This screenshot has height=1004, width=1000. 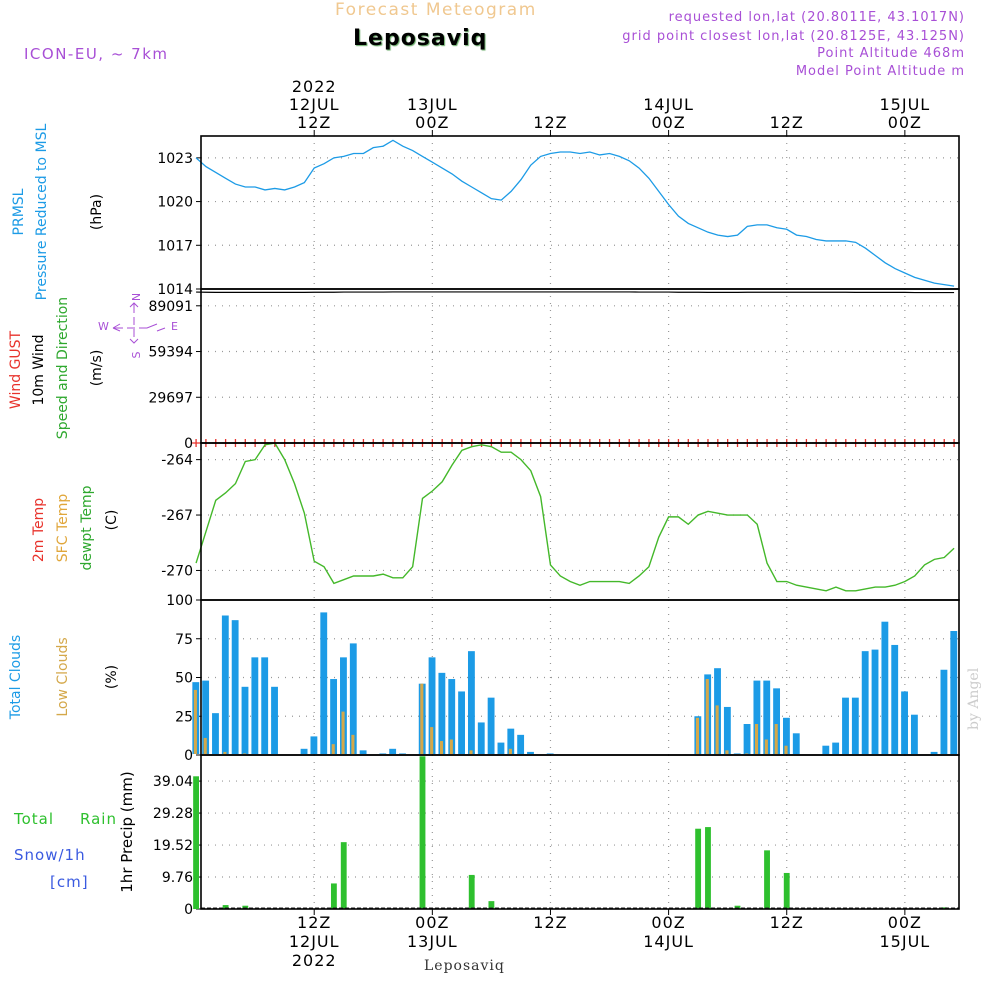 I want to click on dewpt-line, so click(x=575, y=517).